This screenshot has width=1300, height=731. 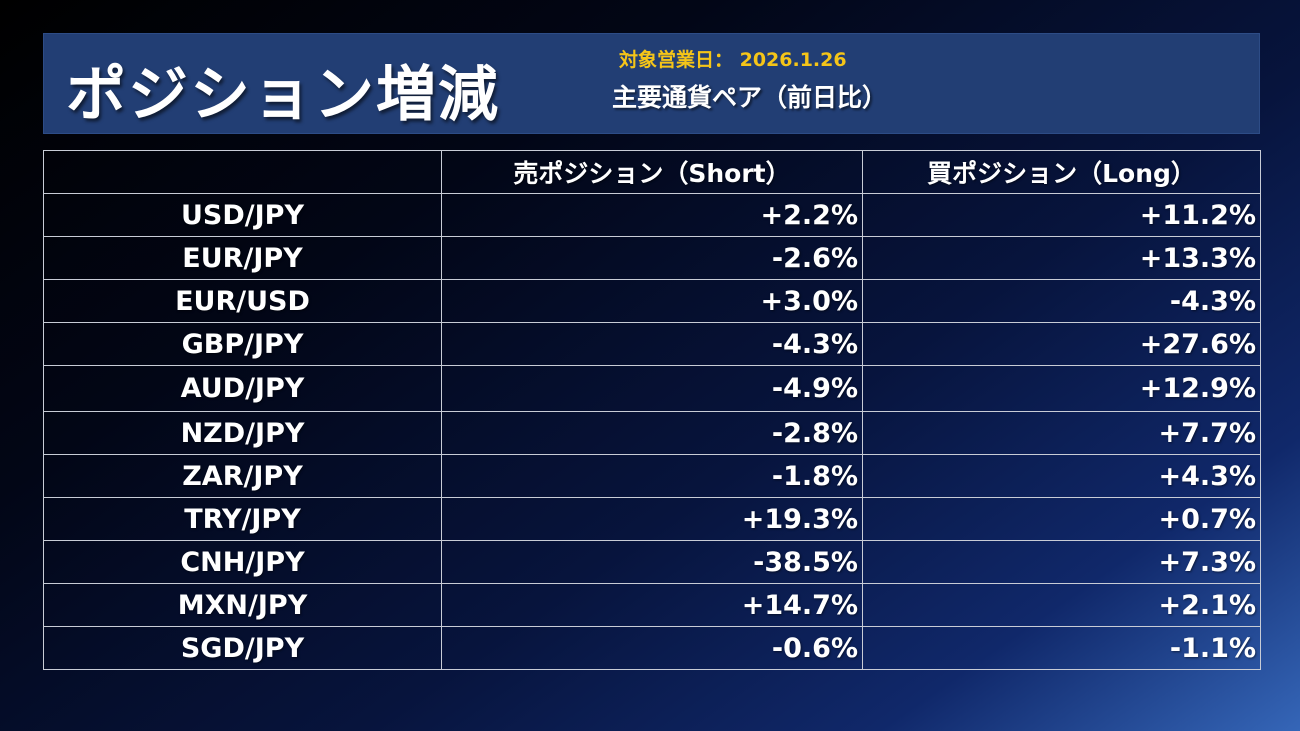 What do you see at coordinates (1061, 388) in the screenshot?
I see `long-change: +12.9%` at bounding box center [1061, 388].